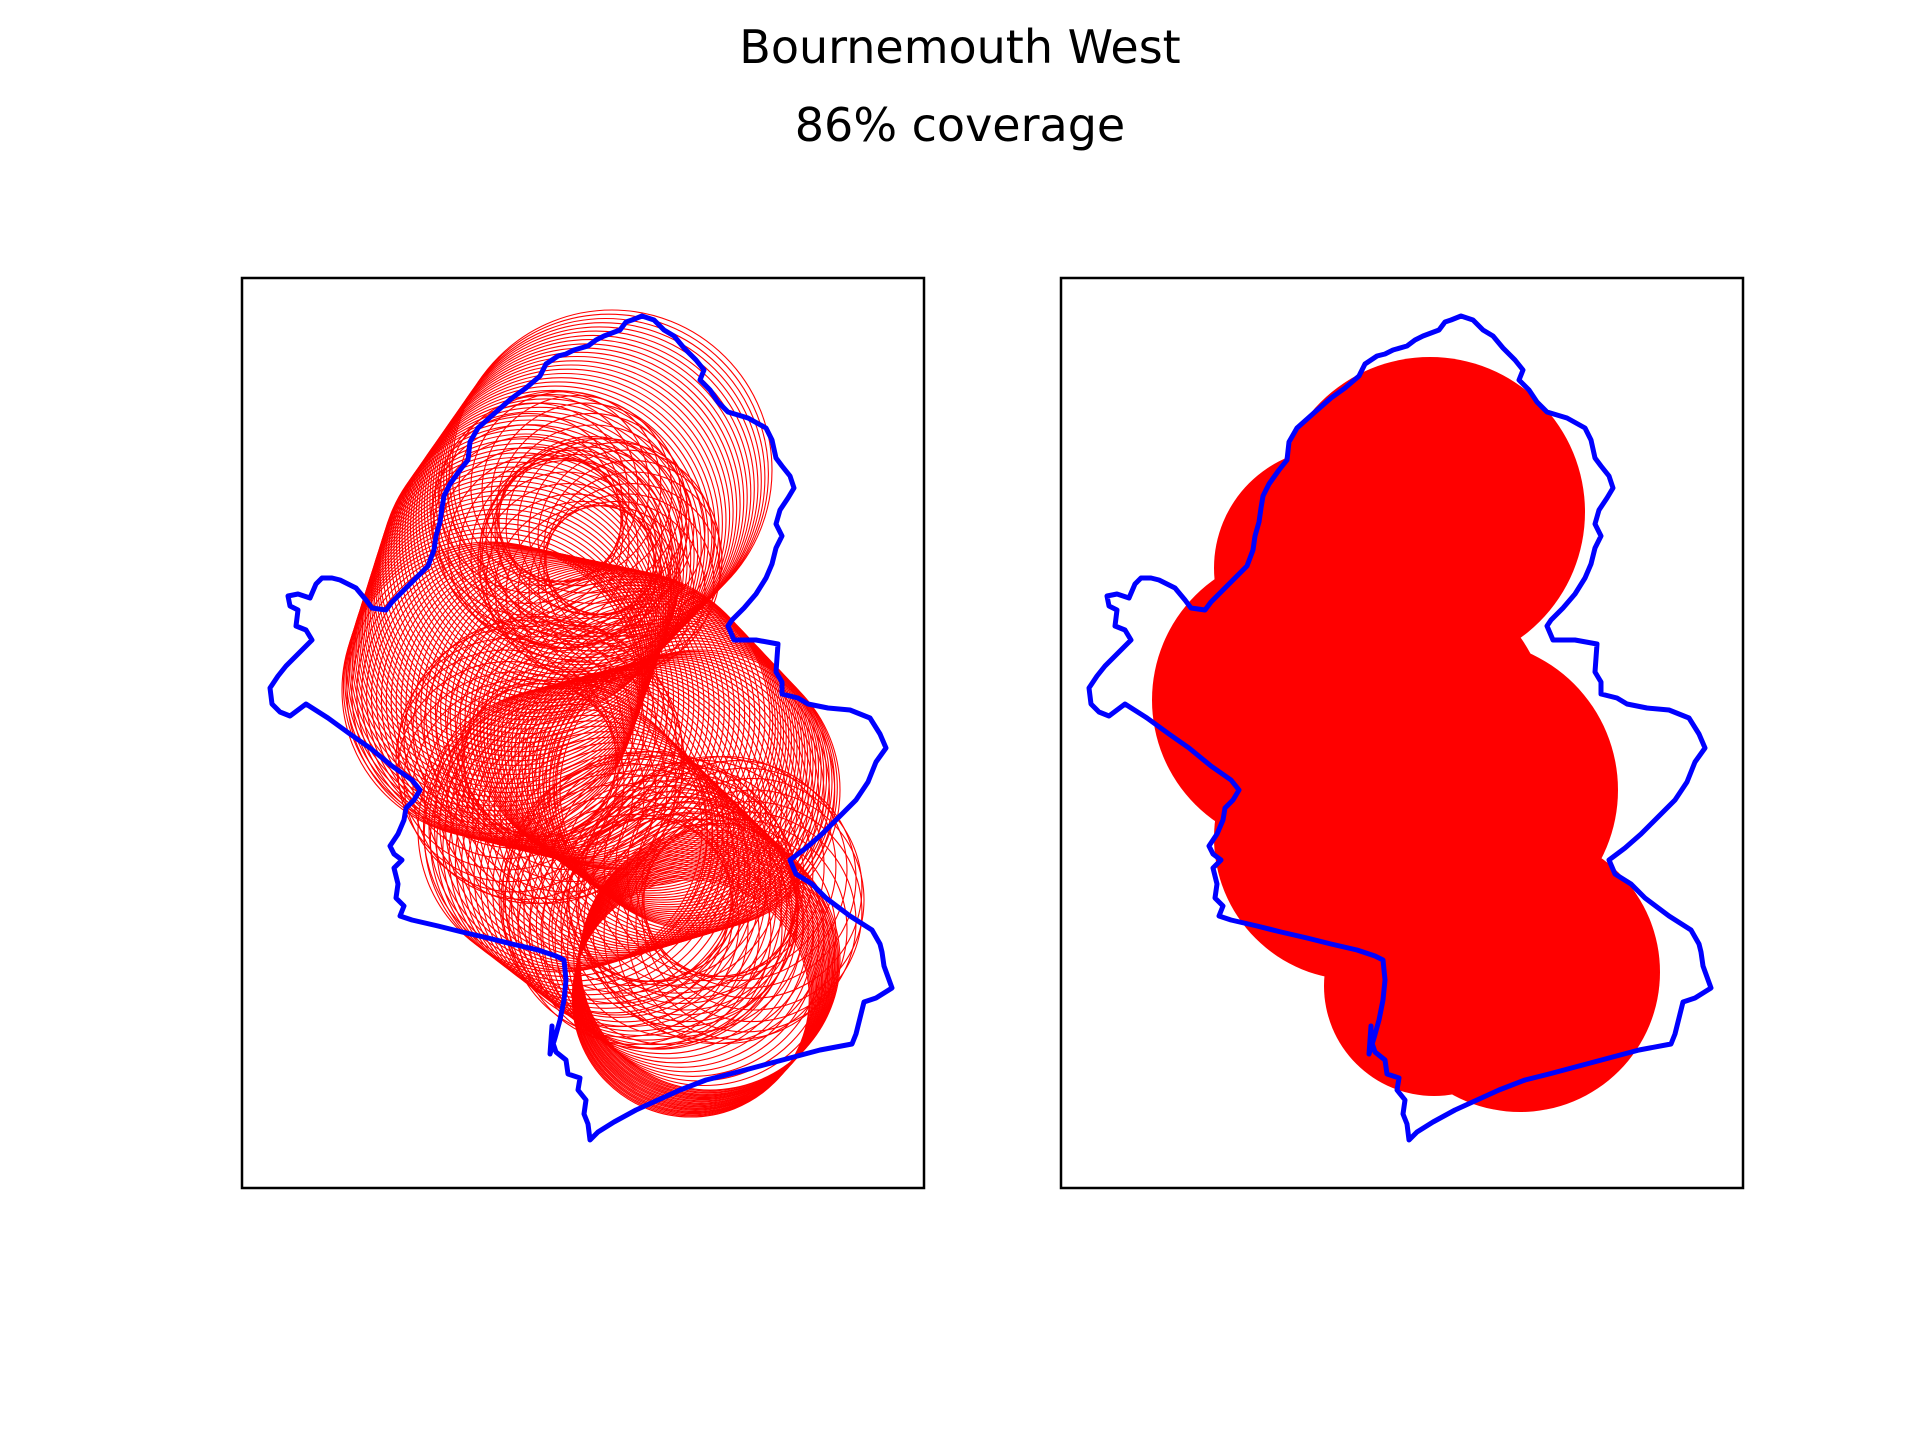  I want to click on coverage-circle-filled, so click(1476, 900).